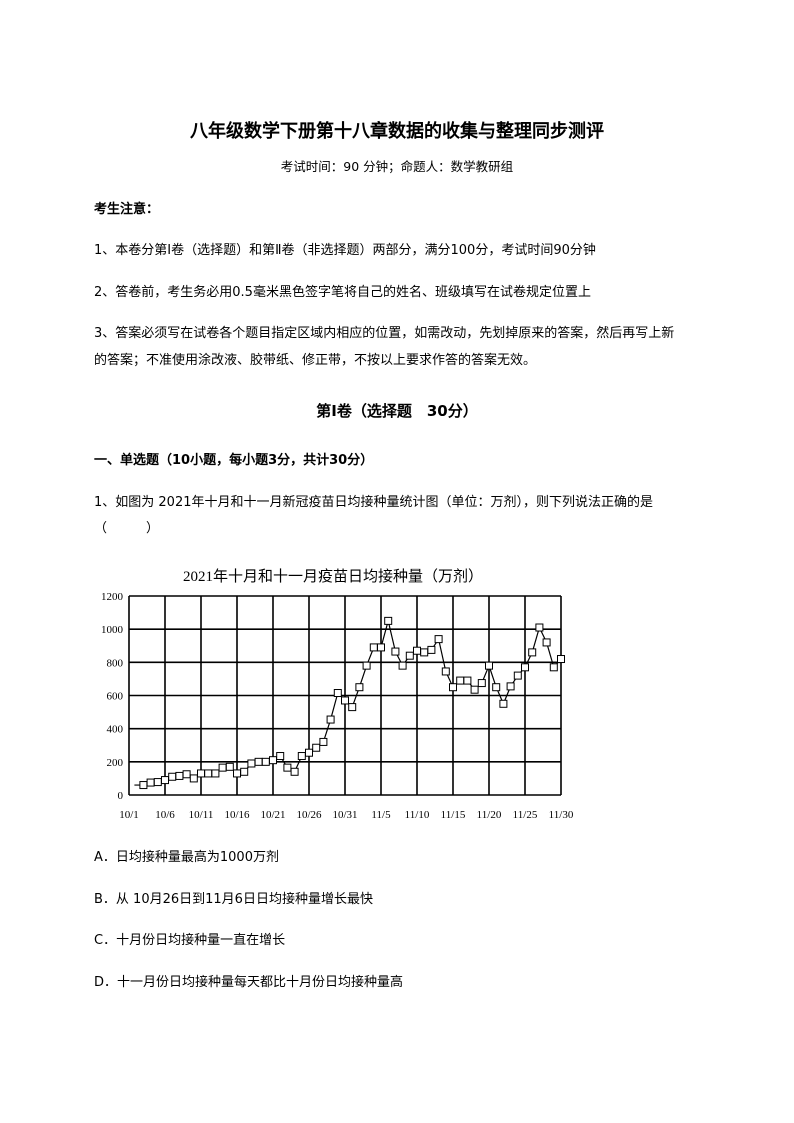 Image resolution: width=794 pixels, height=1123 pixels. I want to click on x-tick-label: 10/21, so click(272, 815).